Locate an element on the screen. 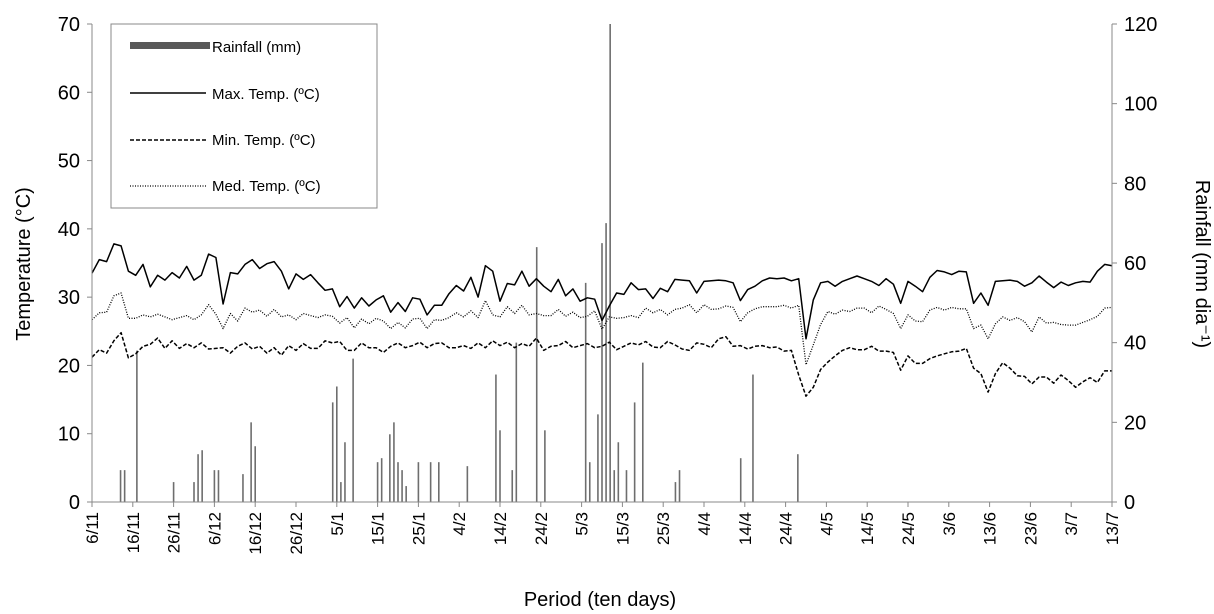 The image size is (1214, 614). x-tick-label: 13/6 is located at coordinates (990, 528).